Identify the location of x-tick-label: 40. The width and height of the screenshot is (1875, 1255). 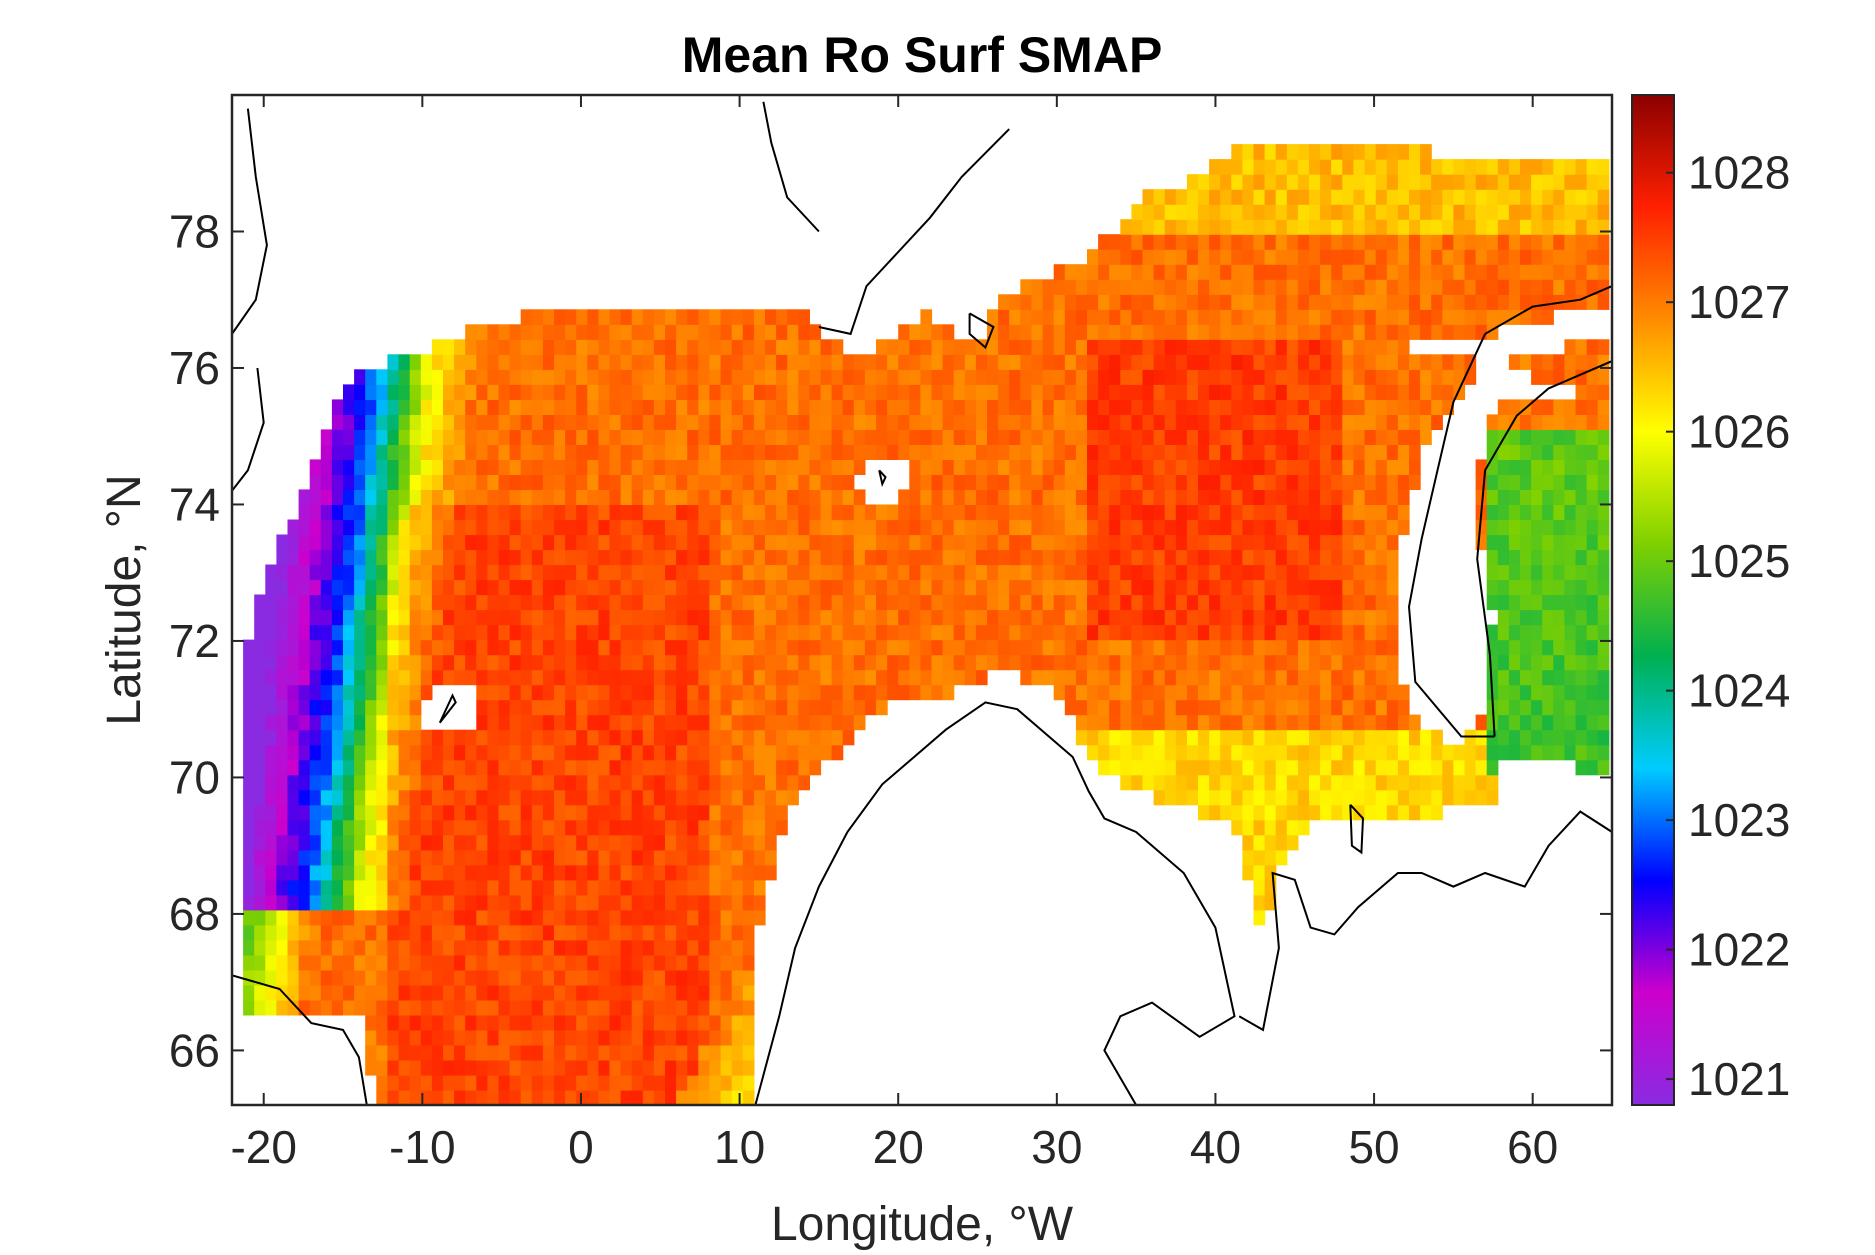
(1215, 1147).